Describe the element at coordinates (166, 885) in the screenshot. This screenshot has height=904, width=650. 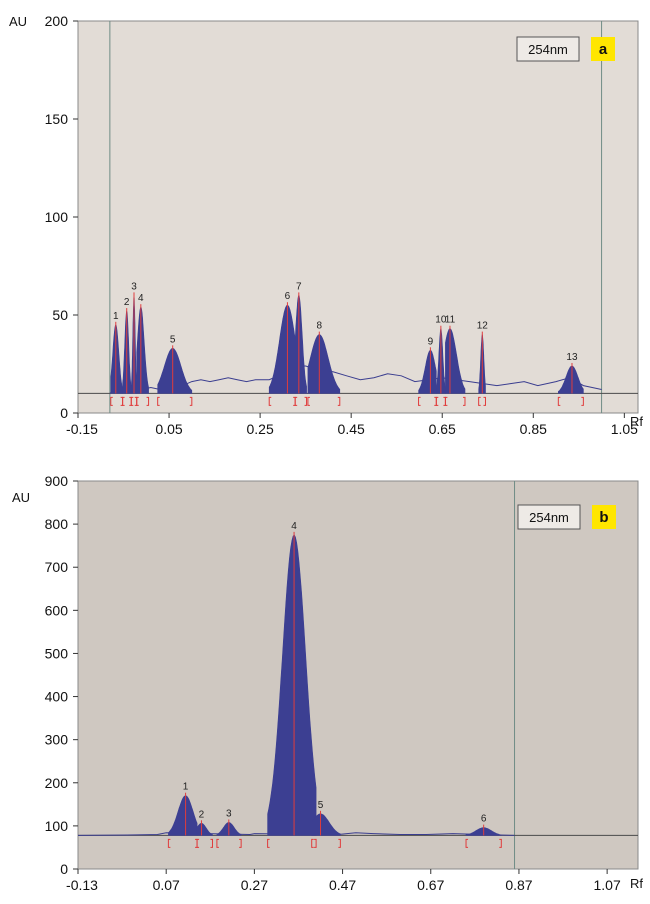
I see `x-tick-label: 0.07` at that location.